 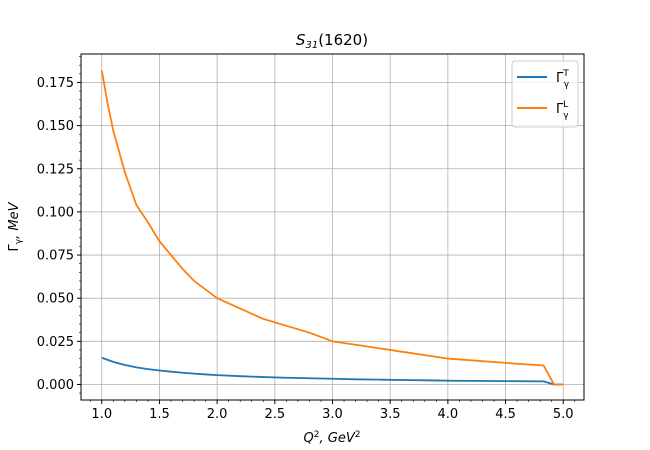 What do you see at coordinates (567, 85) in the screenshot?
I see `legend-sub-t: γ` at bounding box center [567, 85].